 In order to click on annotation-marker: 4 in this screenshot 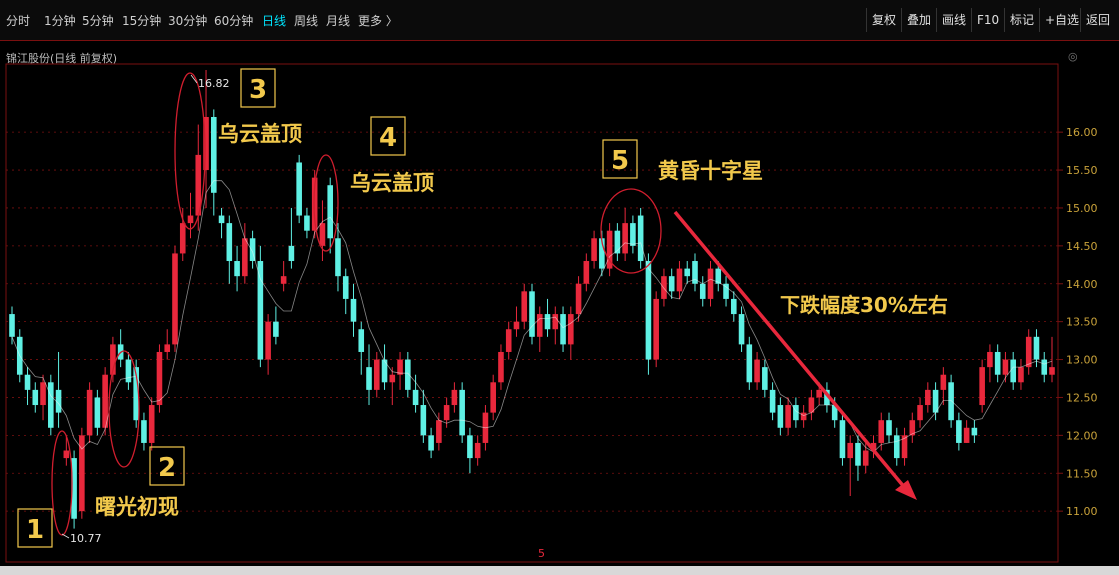, I will do `click(388, 136)`.